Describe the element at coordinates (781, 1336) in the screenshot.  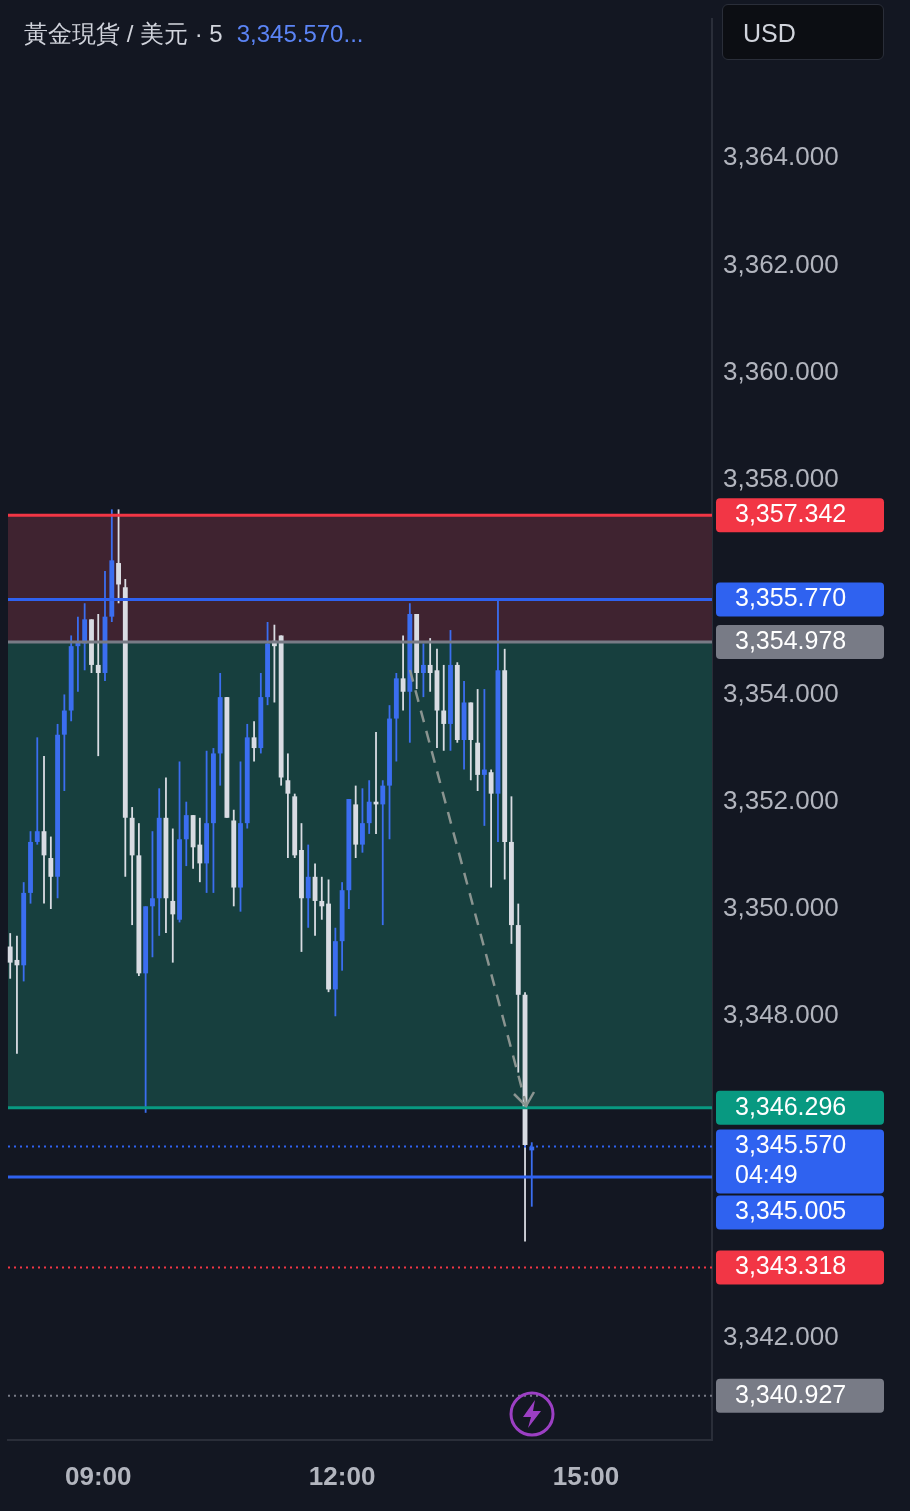
I see `y-tick-label: 3,342.000` at that location.